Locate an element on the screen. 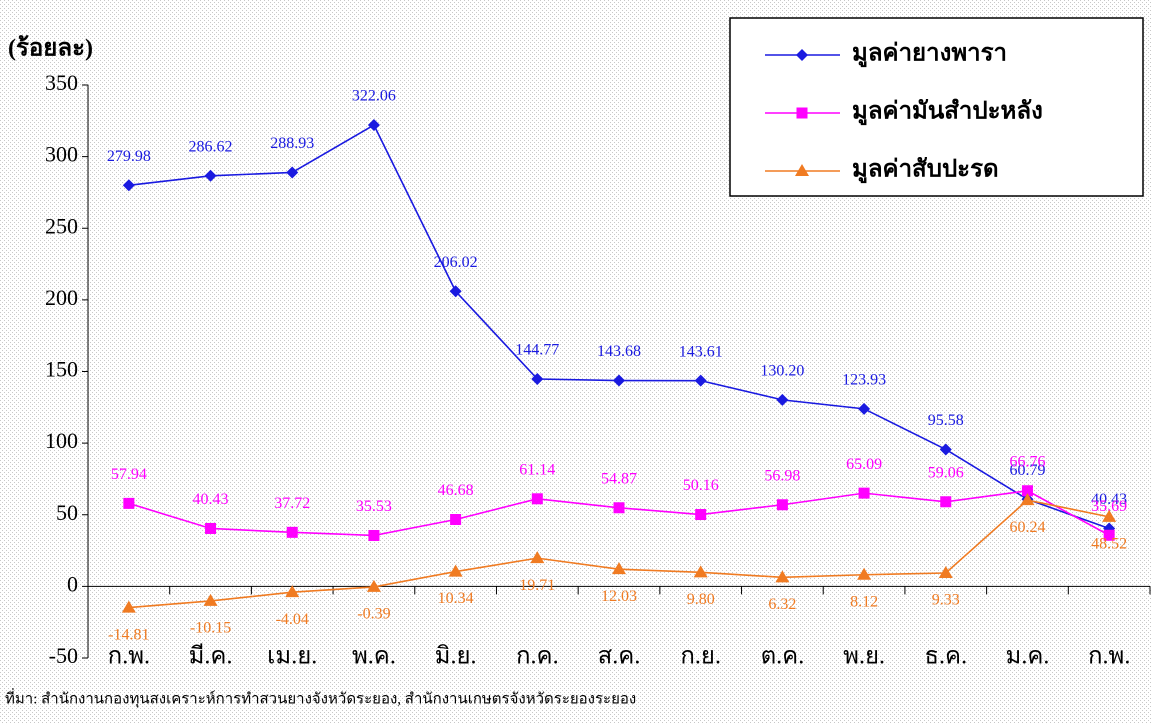  data-label: 286.62 is located at coordinates (211, 146).